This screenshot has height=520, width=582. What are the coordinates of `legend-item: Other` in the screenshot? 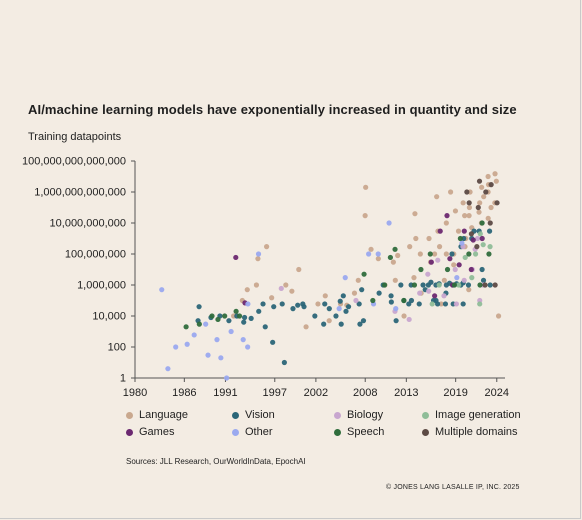 It's located at (252, 432).